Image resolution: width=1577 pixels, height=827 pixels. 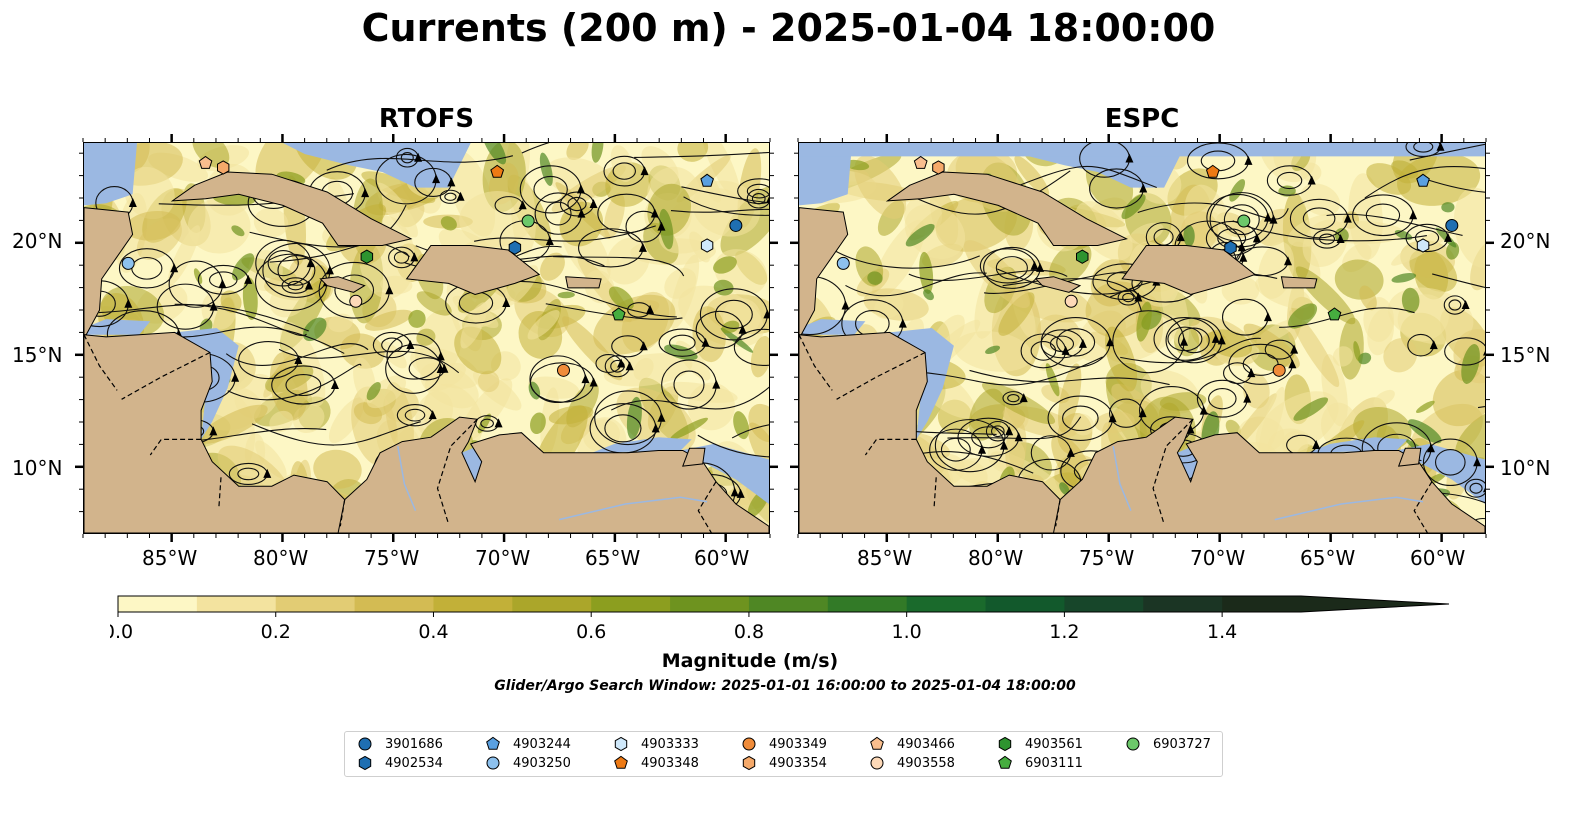 I want to click on landmass-cuba, so click(x=1006, y=208).